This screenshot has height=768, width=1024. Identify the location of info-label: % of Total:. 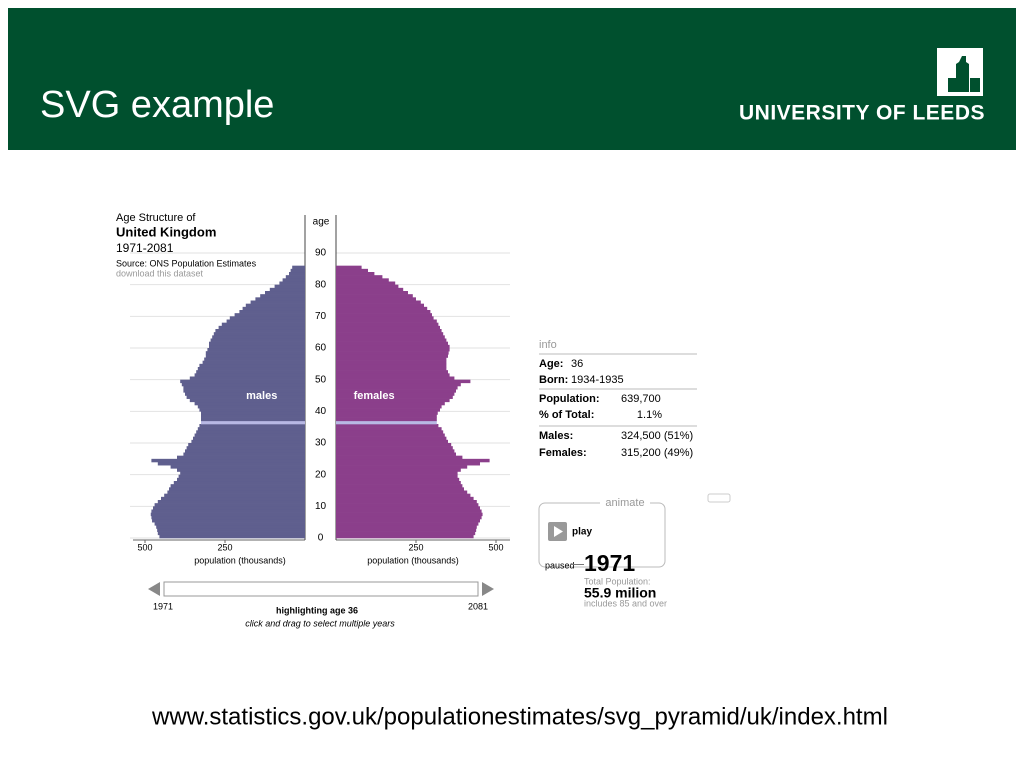
(566, 415).